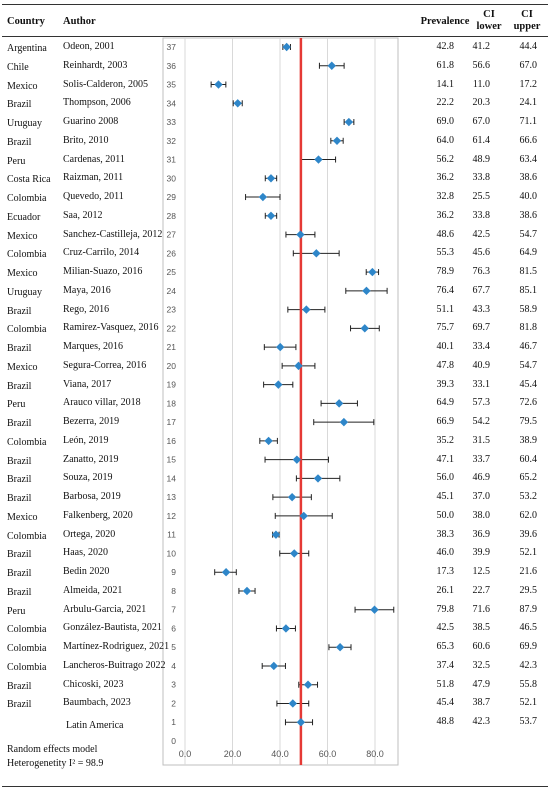 The image size is (550, 790). I want to click on y-tick-label: 4, so click(173, 666).